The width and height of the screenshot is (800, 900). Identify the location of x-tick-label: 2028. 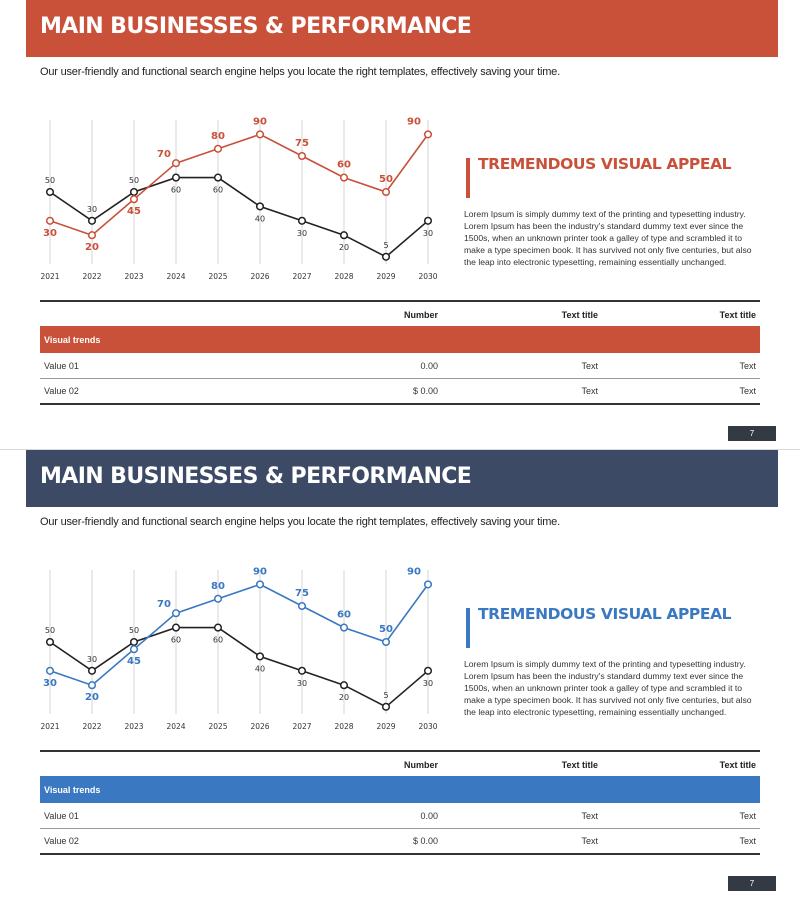
(343, 276).